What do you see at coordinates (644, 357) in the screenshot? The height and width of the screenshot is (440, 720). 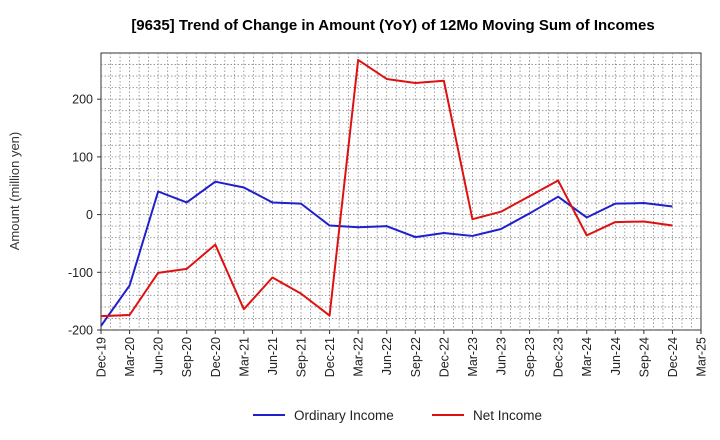 I see `x-tick-label: Sep-24` at bounding box center [644, 357].